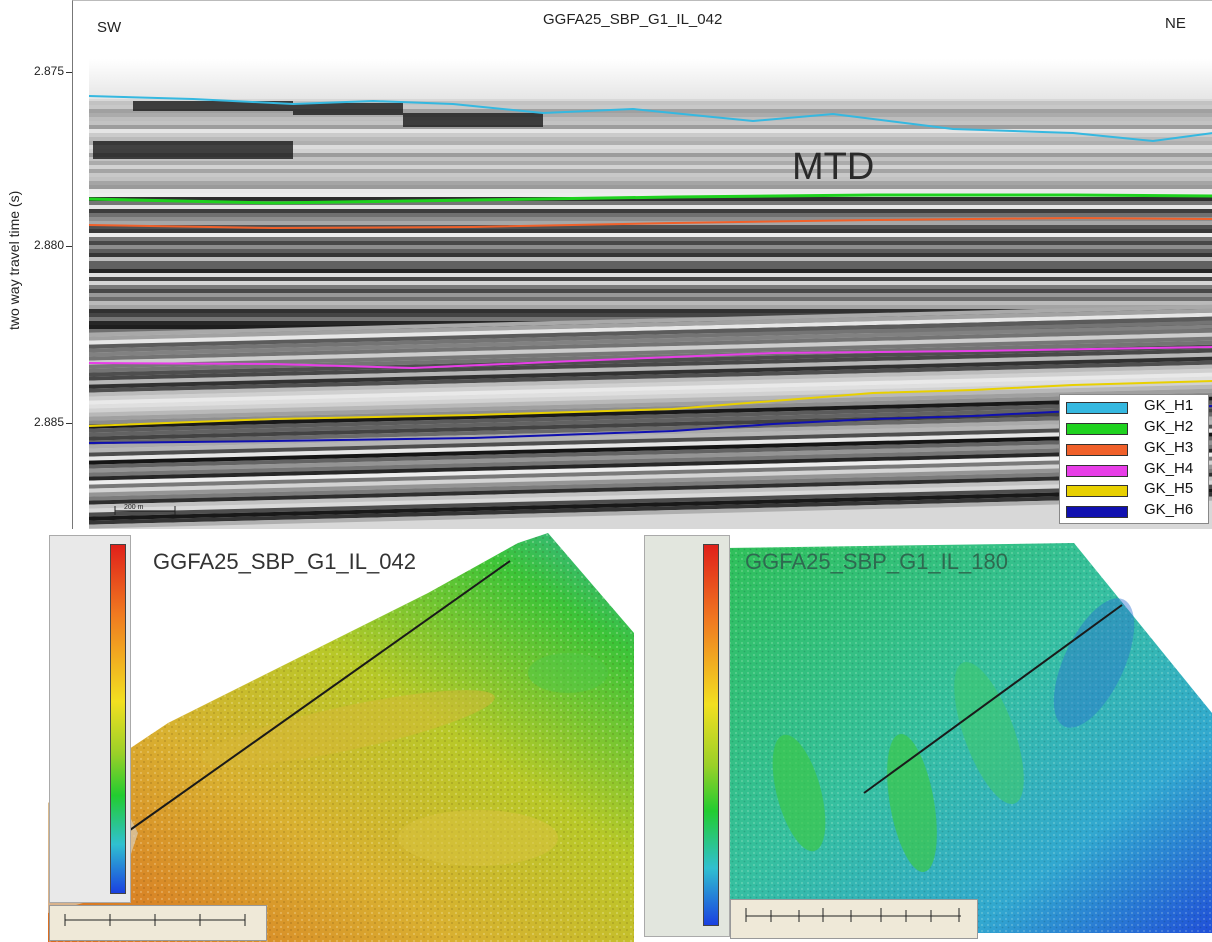 This screenshot has height=942, width=1212. Describe the element at coordinates (650, 223) in the screenshot. I see `horizon-gk-h3` at that location.